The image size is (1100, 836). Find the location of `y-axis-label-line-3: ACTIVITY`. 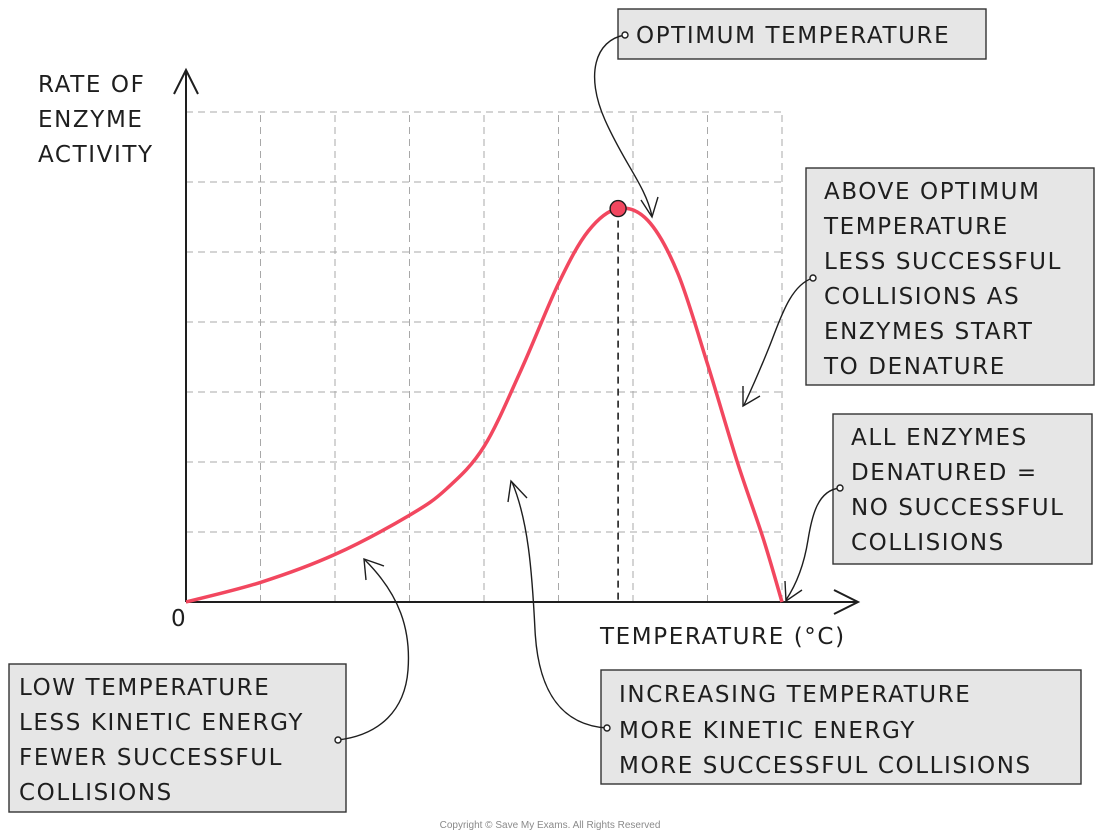

y-axis-label-line-3: ACTIVITY is located at coordinates (96, 155).